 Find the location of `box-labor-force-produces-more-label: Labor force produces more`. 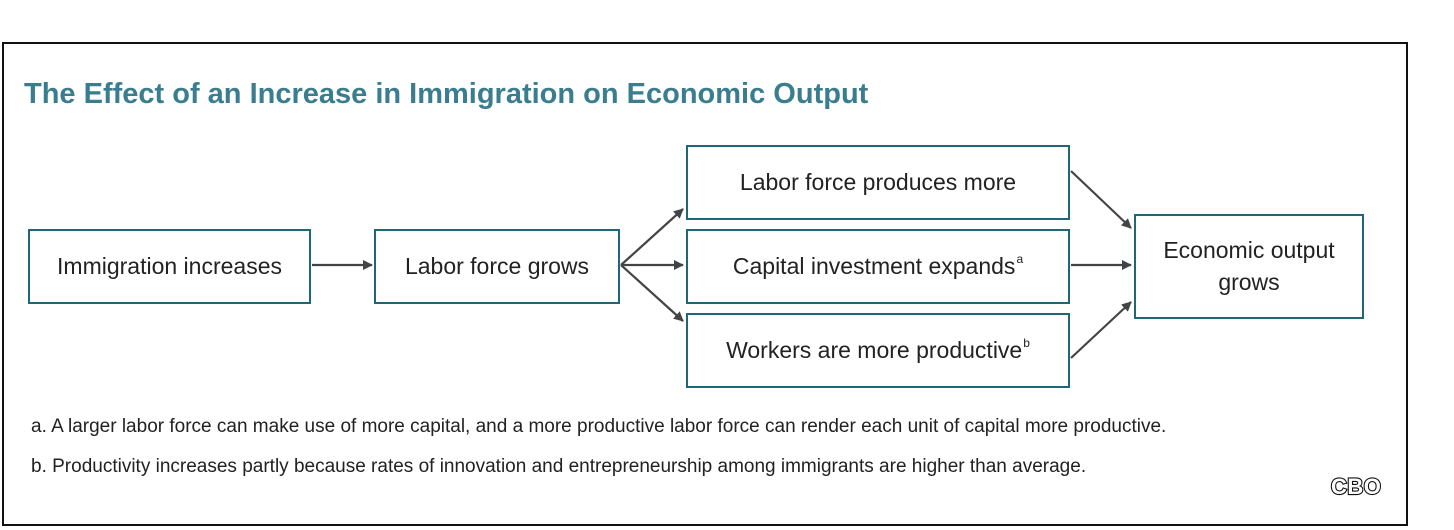

box-labor-force-produces-more-label: Labor force produces more is located at coordinates (878, 181).